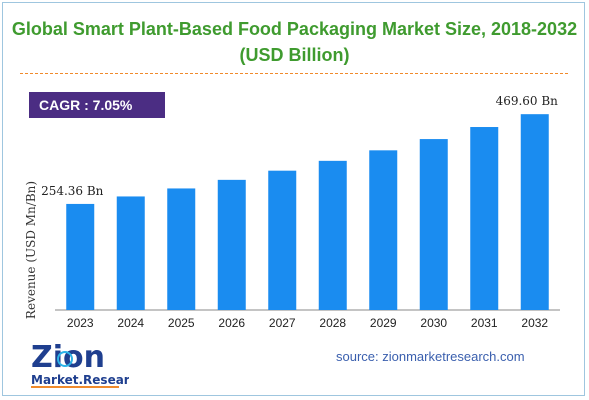 This screenshot has width=589, height=400. What do you see at coordinates (231, 323) in the screenshot?
I see `x-tick-label: 2026` at bounding box center [231, 323].